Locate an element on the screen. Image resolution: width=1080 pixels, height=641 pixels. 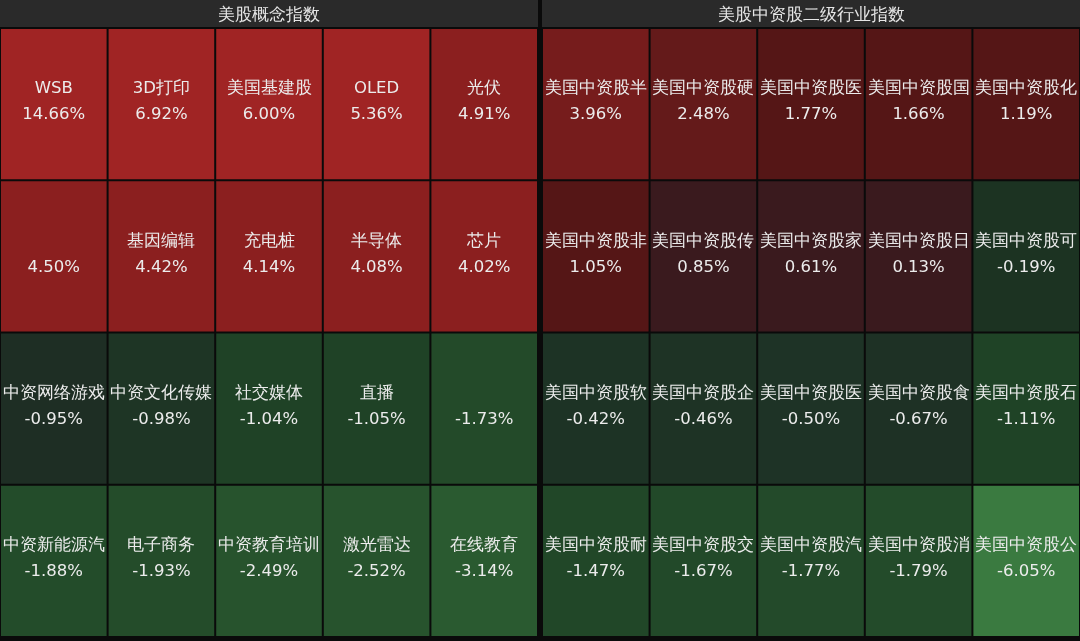
data-label: -1.73% is located at coordinates (484, 418).